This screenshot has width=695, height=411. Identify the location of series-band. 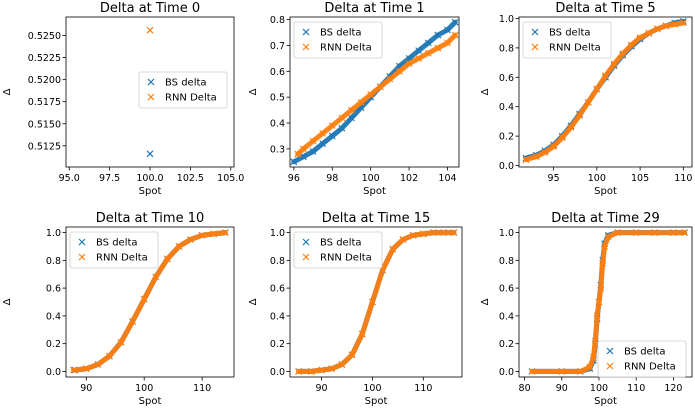
(376, 302).